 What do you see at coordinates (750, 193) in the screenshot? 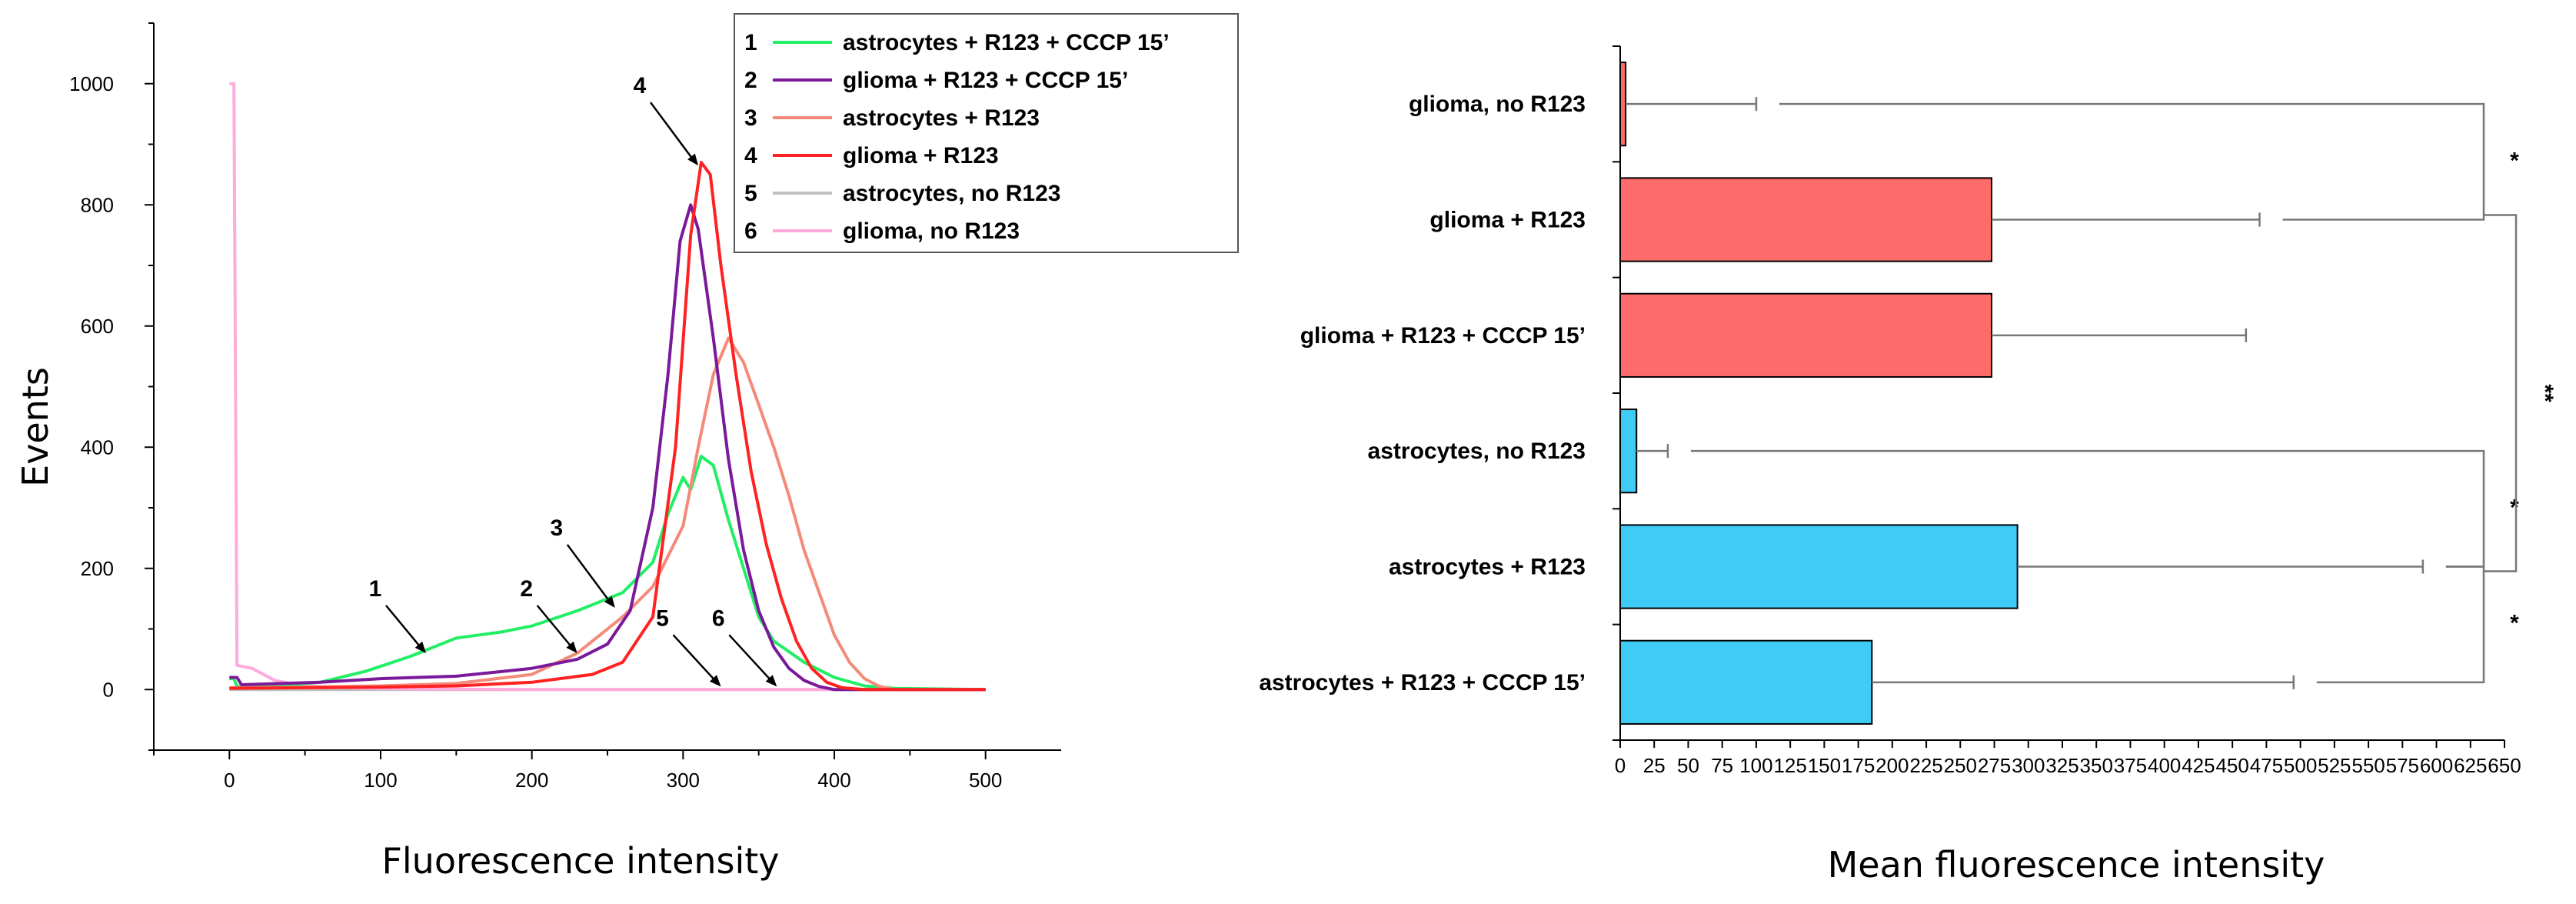
I see `legend-number-5: 5` at bounding box center [750, 193].